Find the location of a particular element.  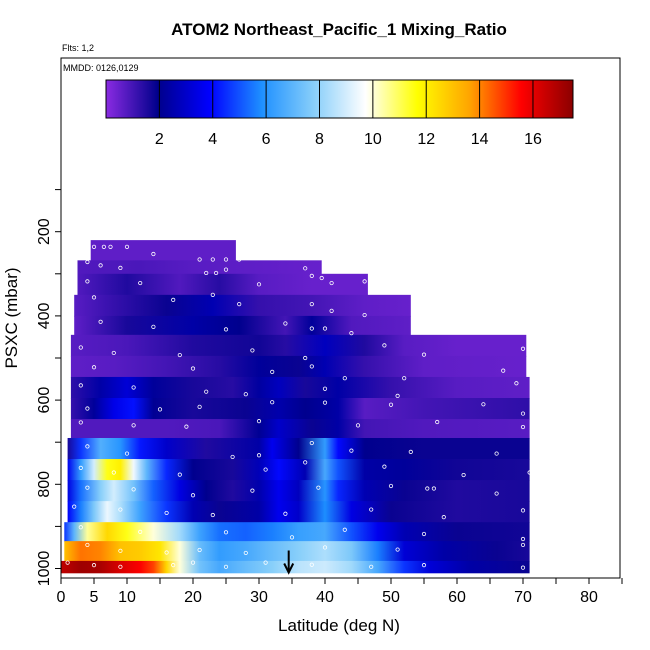

colorbar-tick-label: 16 is located at coordinates (533, 139).